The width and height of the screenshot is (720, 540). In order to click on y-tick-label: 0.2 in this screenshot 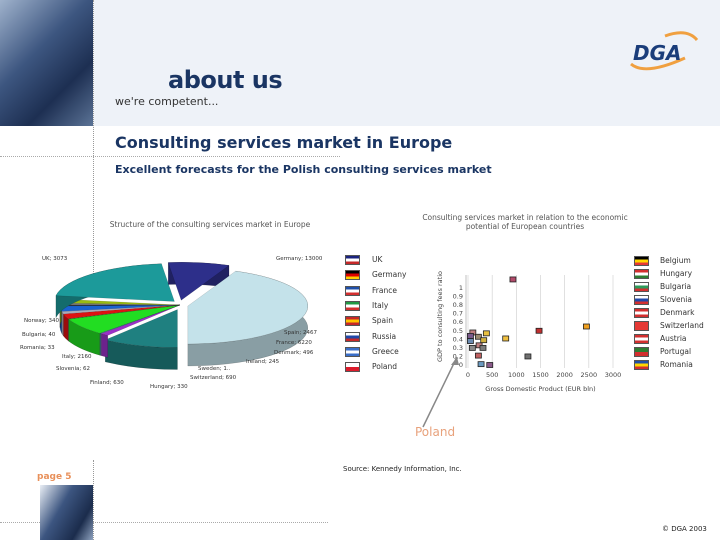, I will do `click(458, 356)`.